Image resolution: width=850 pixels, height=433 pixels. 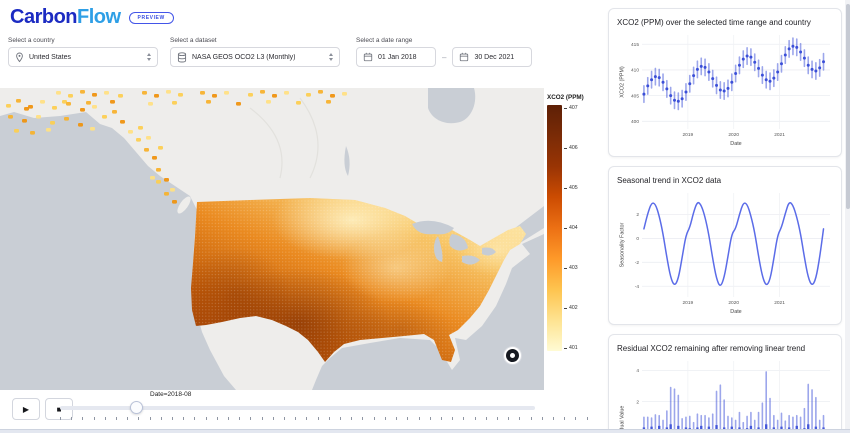 What do you see at coordinates (725, 91) in the screenshot?
I see `xco2-timeseries-chart: 400 405 410 415 2019 2020 2021 XCO2 (PPM) Date` at bounding box center [725, 91].